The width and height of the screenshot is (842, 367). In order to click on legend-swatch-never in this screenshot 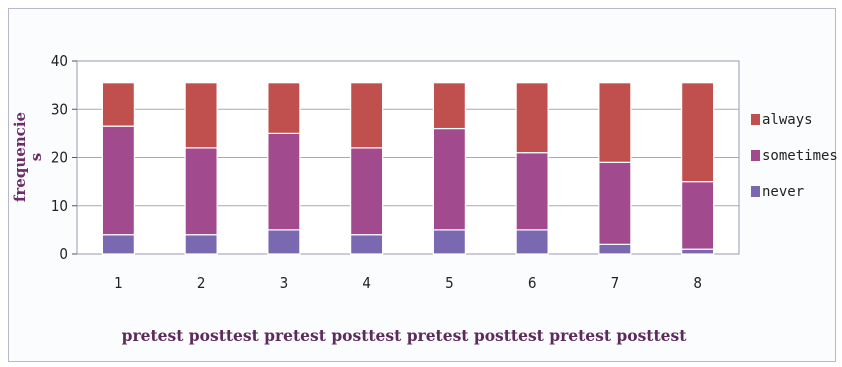, I will do `click(755, 191)`.